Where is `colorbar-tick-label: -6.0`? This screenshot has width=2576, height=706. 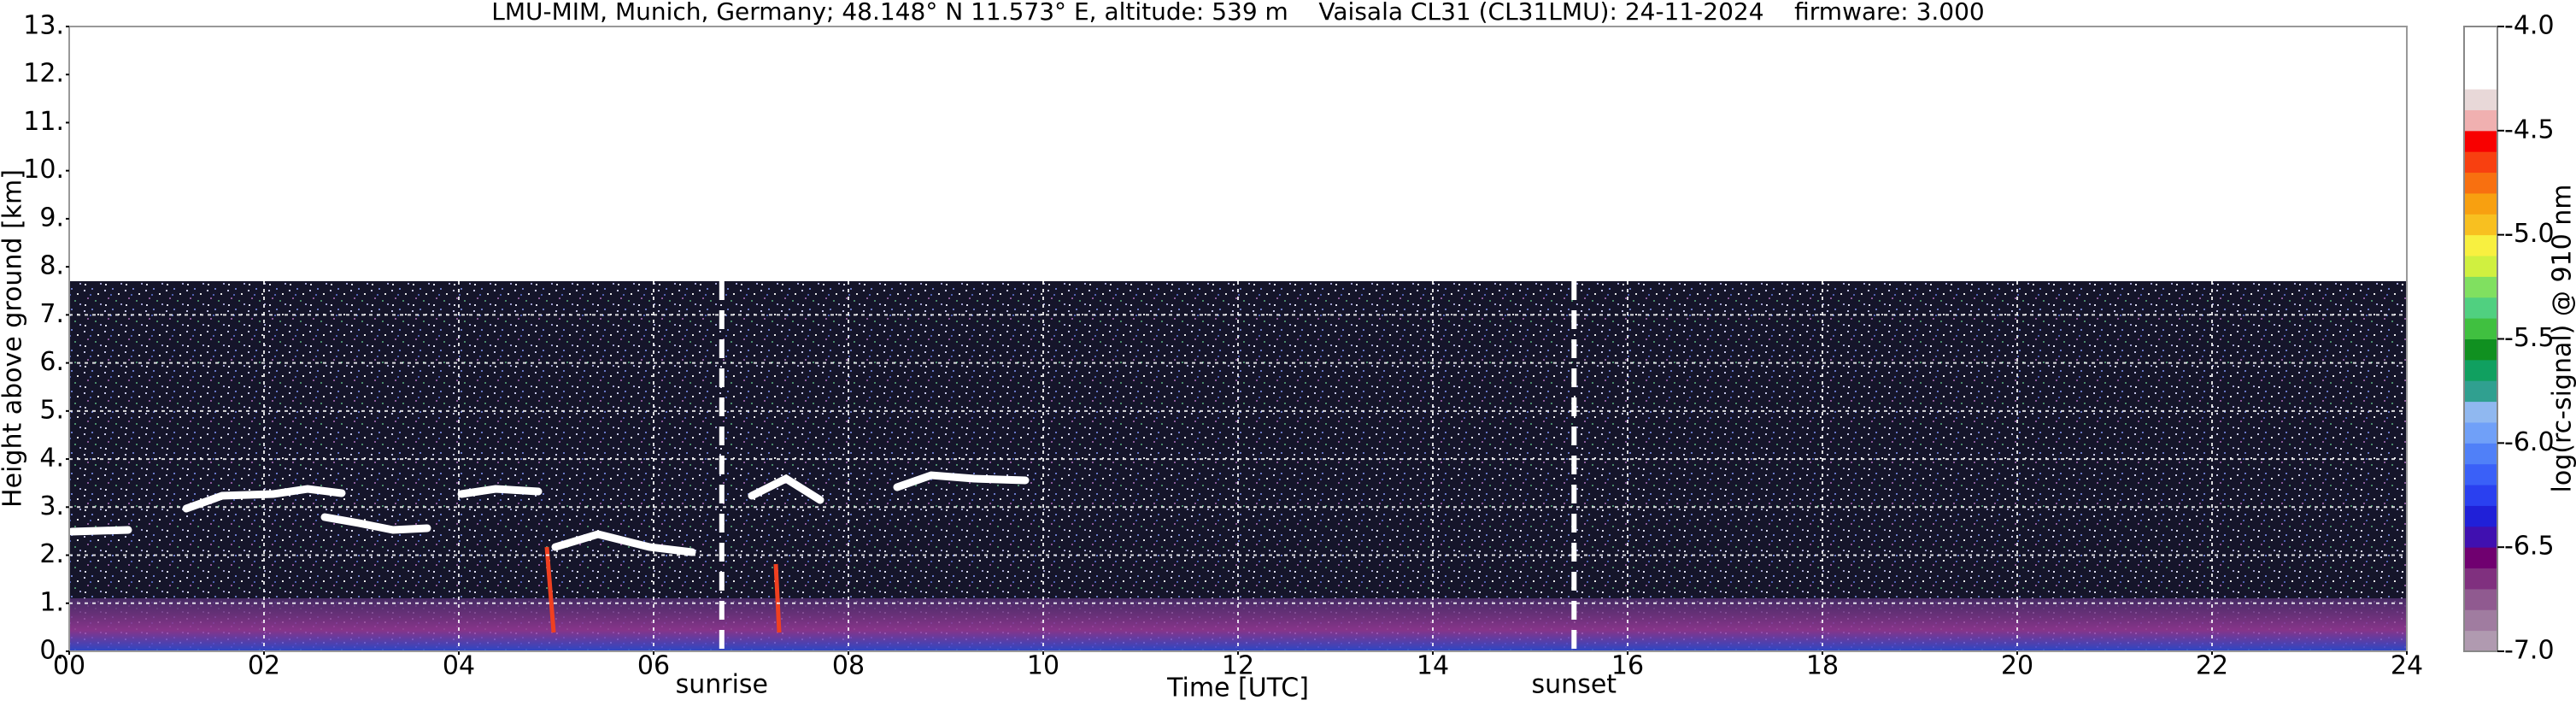 colorbar-tick-label: -6.0 is located at coordinates (2529, 442).